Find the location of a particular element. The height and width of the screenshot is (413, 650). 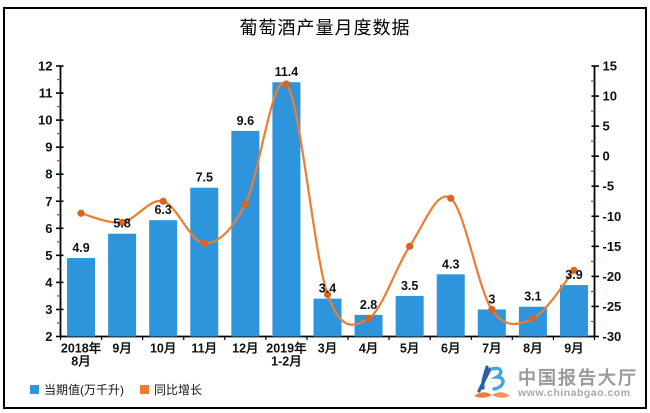

right-axis-tick-label: -20 is located at coordinates (612, 276).